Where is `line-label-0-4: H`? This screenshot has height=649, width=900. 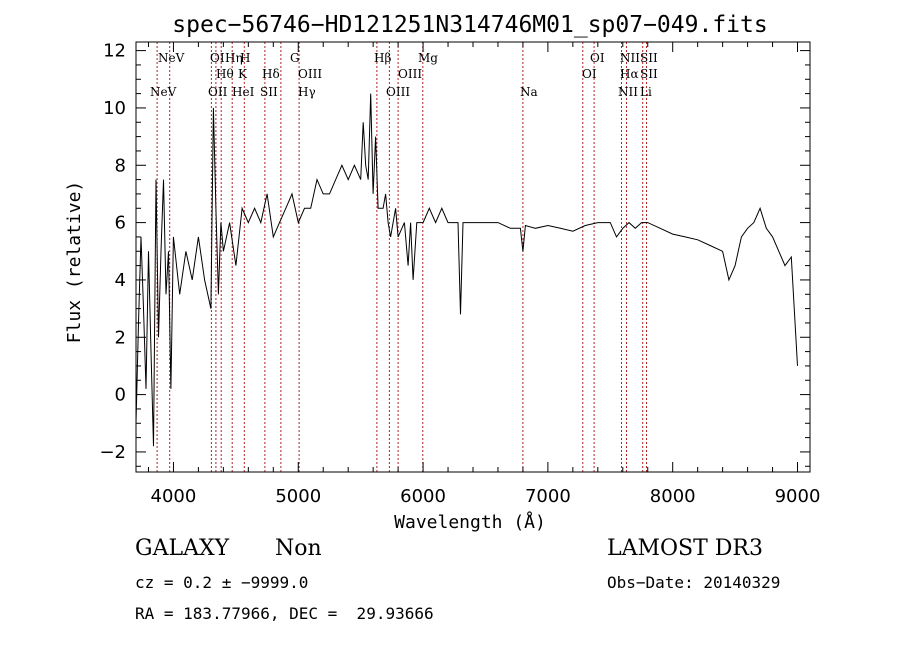 line-label-0-4: H is located at coordinates (245, 58).